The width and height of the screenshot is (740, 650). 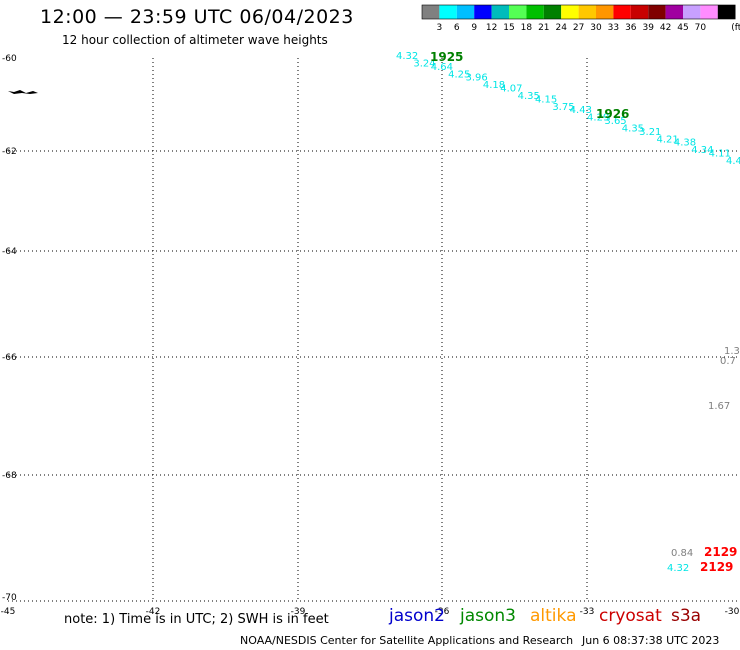 What do you see at coordinates (459, 74) in the screenshot?
I see `swh-value: 4.25` at bounding box center [459, 74].